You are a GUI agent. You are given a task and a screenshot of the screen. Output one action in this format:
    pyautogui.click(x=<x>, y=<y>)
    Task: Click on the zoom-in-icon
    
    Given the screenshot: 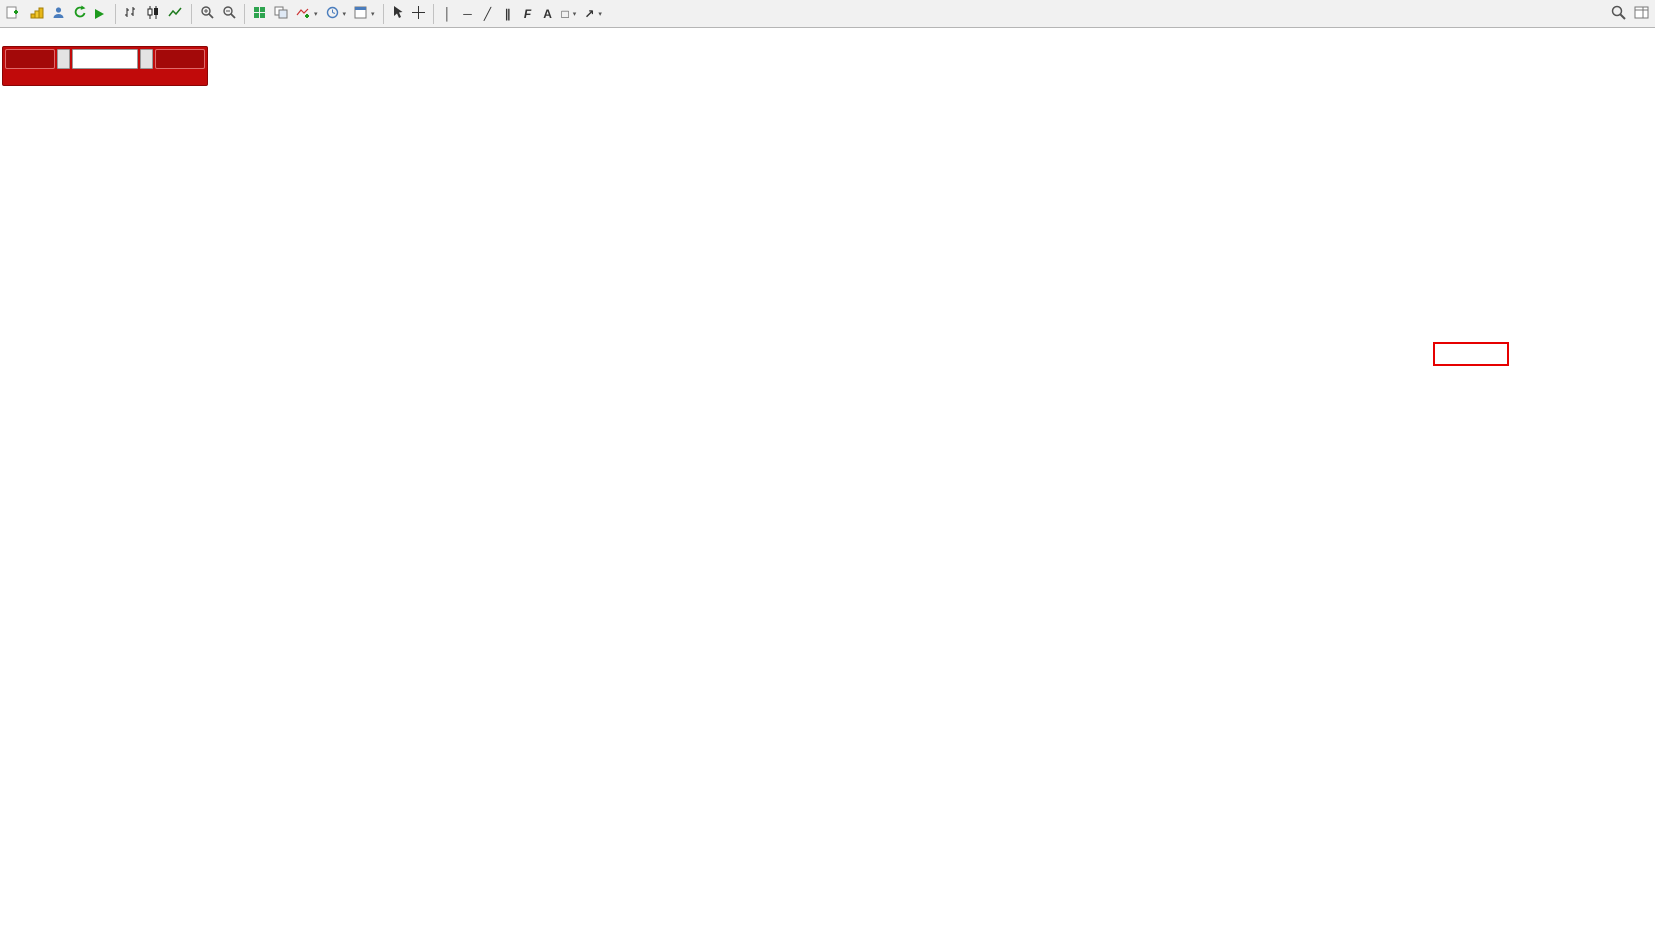 What is the action you would take?
    pyautogui.click(x=207, y=13)
    